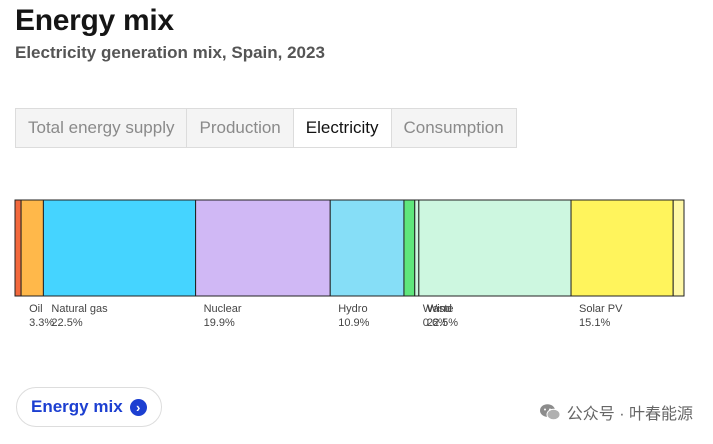 This screenshot has height=444, width=713. I want to click on tab-consumption: Consumption, so click(453, 127).